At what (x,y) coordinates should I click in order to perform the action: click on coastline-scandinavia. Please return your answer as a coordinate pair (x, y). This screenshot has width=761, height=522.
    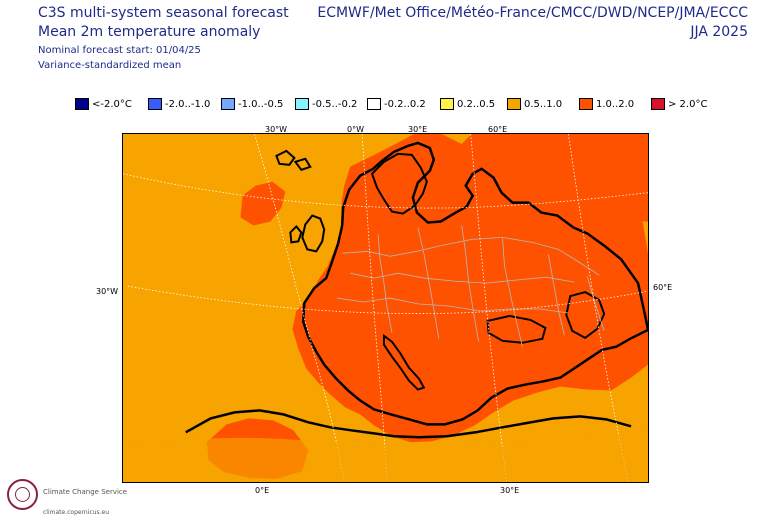
    Looking at the image, I should click on (399, 183).